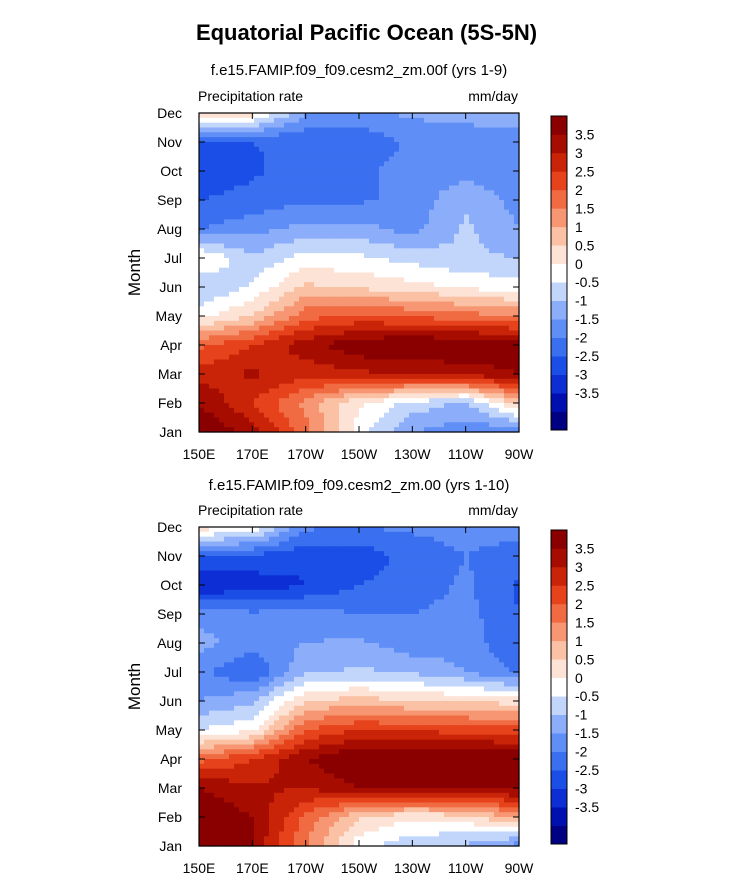 Image resolution: width=733 pixels, height=882 pixels. Describe the element at coordinates (169, 113) in the screenshot. I see `y-tick-label: Dec` at that location.